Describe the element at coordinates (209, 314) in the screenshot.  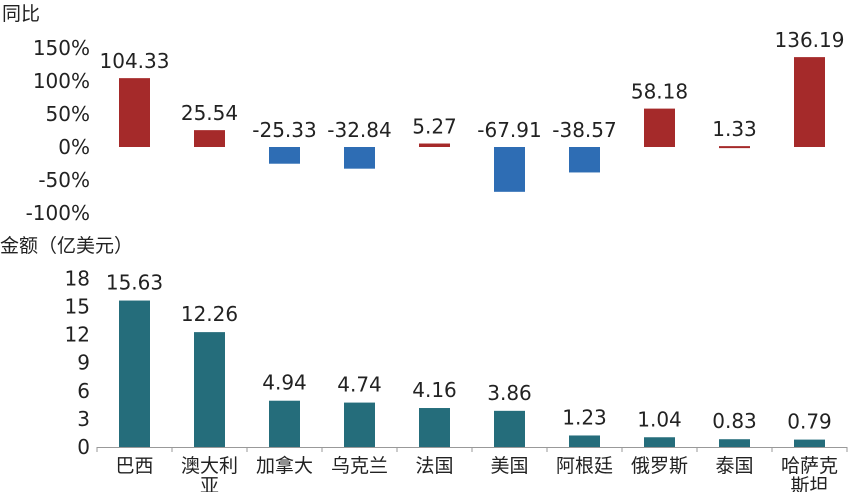
I see `amount-data-label: 12.26` at that location.